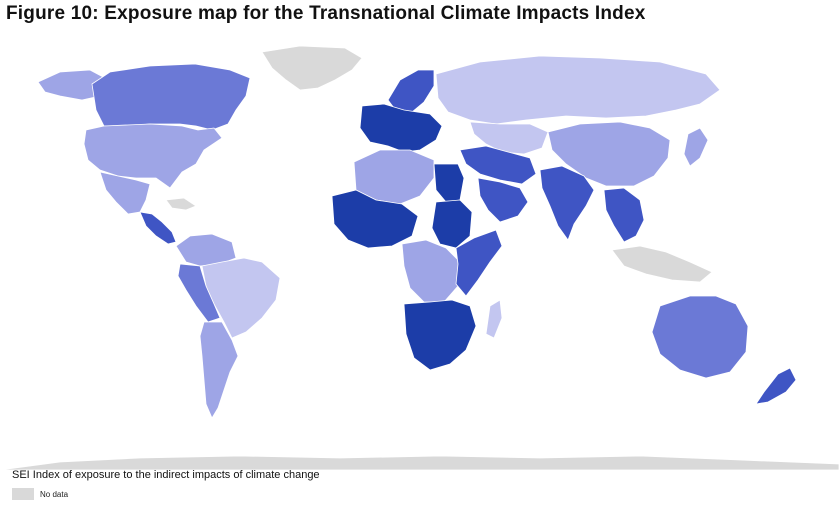 This screenshot has width=839, height=511. What do you see at coordinates (449, 183) in the screenshot?
I see `region-egypt` at bounding box center [449, 183].